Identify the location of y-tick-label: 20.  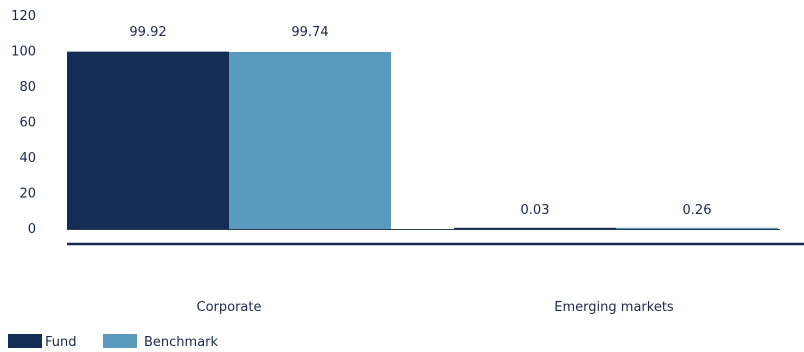
(27, 194).